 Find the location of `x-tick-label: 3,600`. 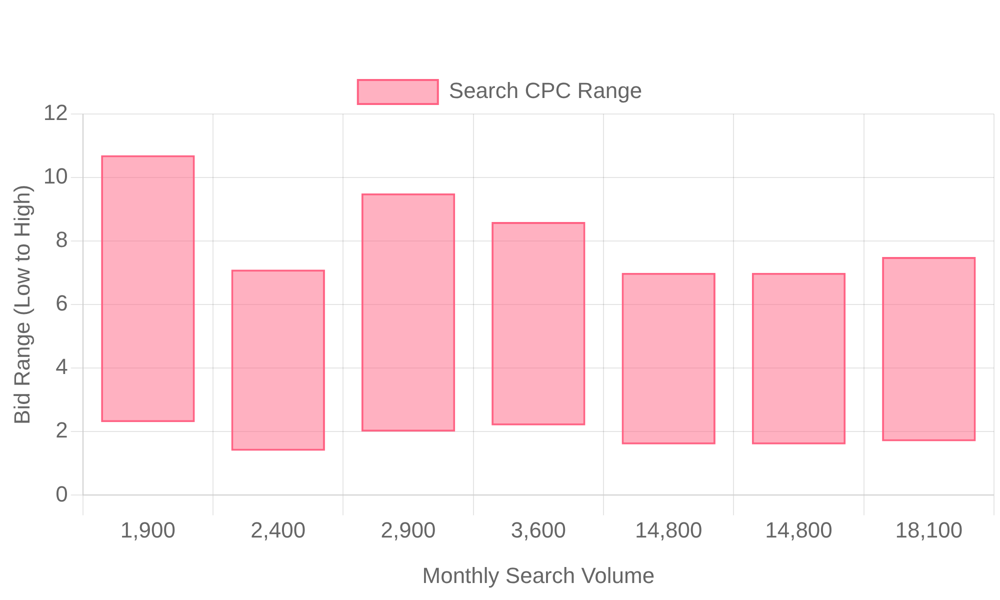

x-tick-label: 3,600 is located at coordinates (538, 529).